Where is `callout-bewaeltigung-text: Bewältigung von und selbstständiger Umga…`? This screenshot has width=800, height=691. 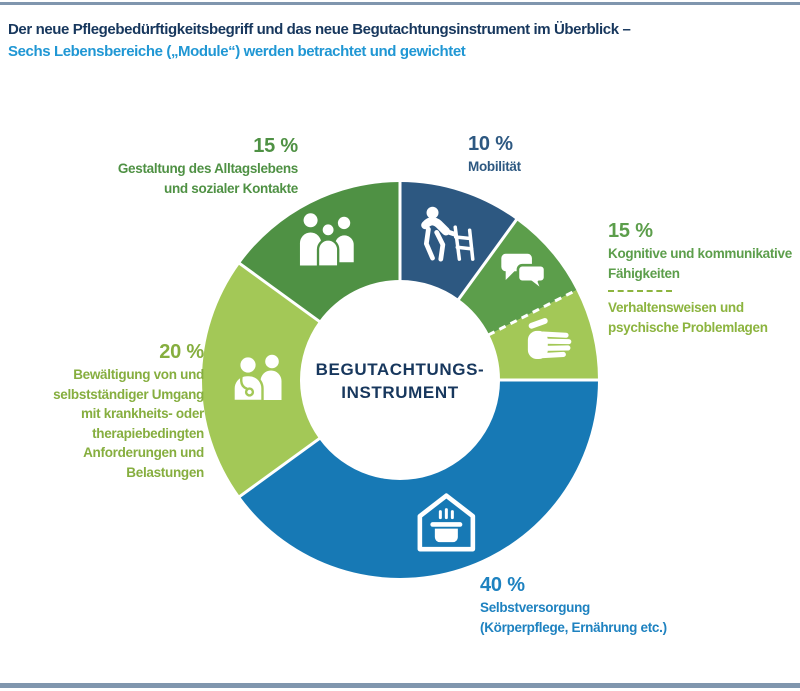 callout-bewaeltigung-text: Bewältigung von und selbstständiger Umga… is located at coordinates (128, 423).